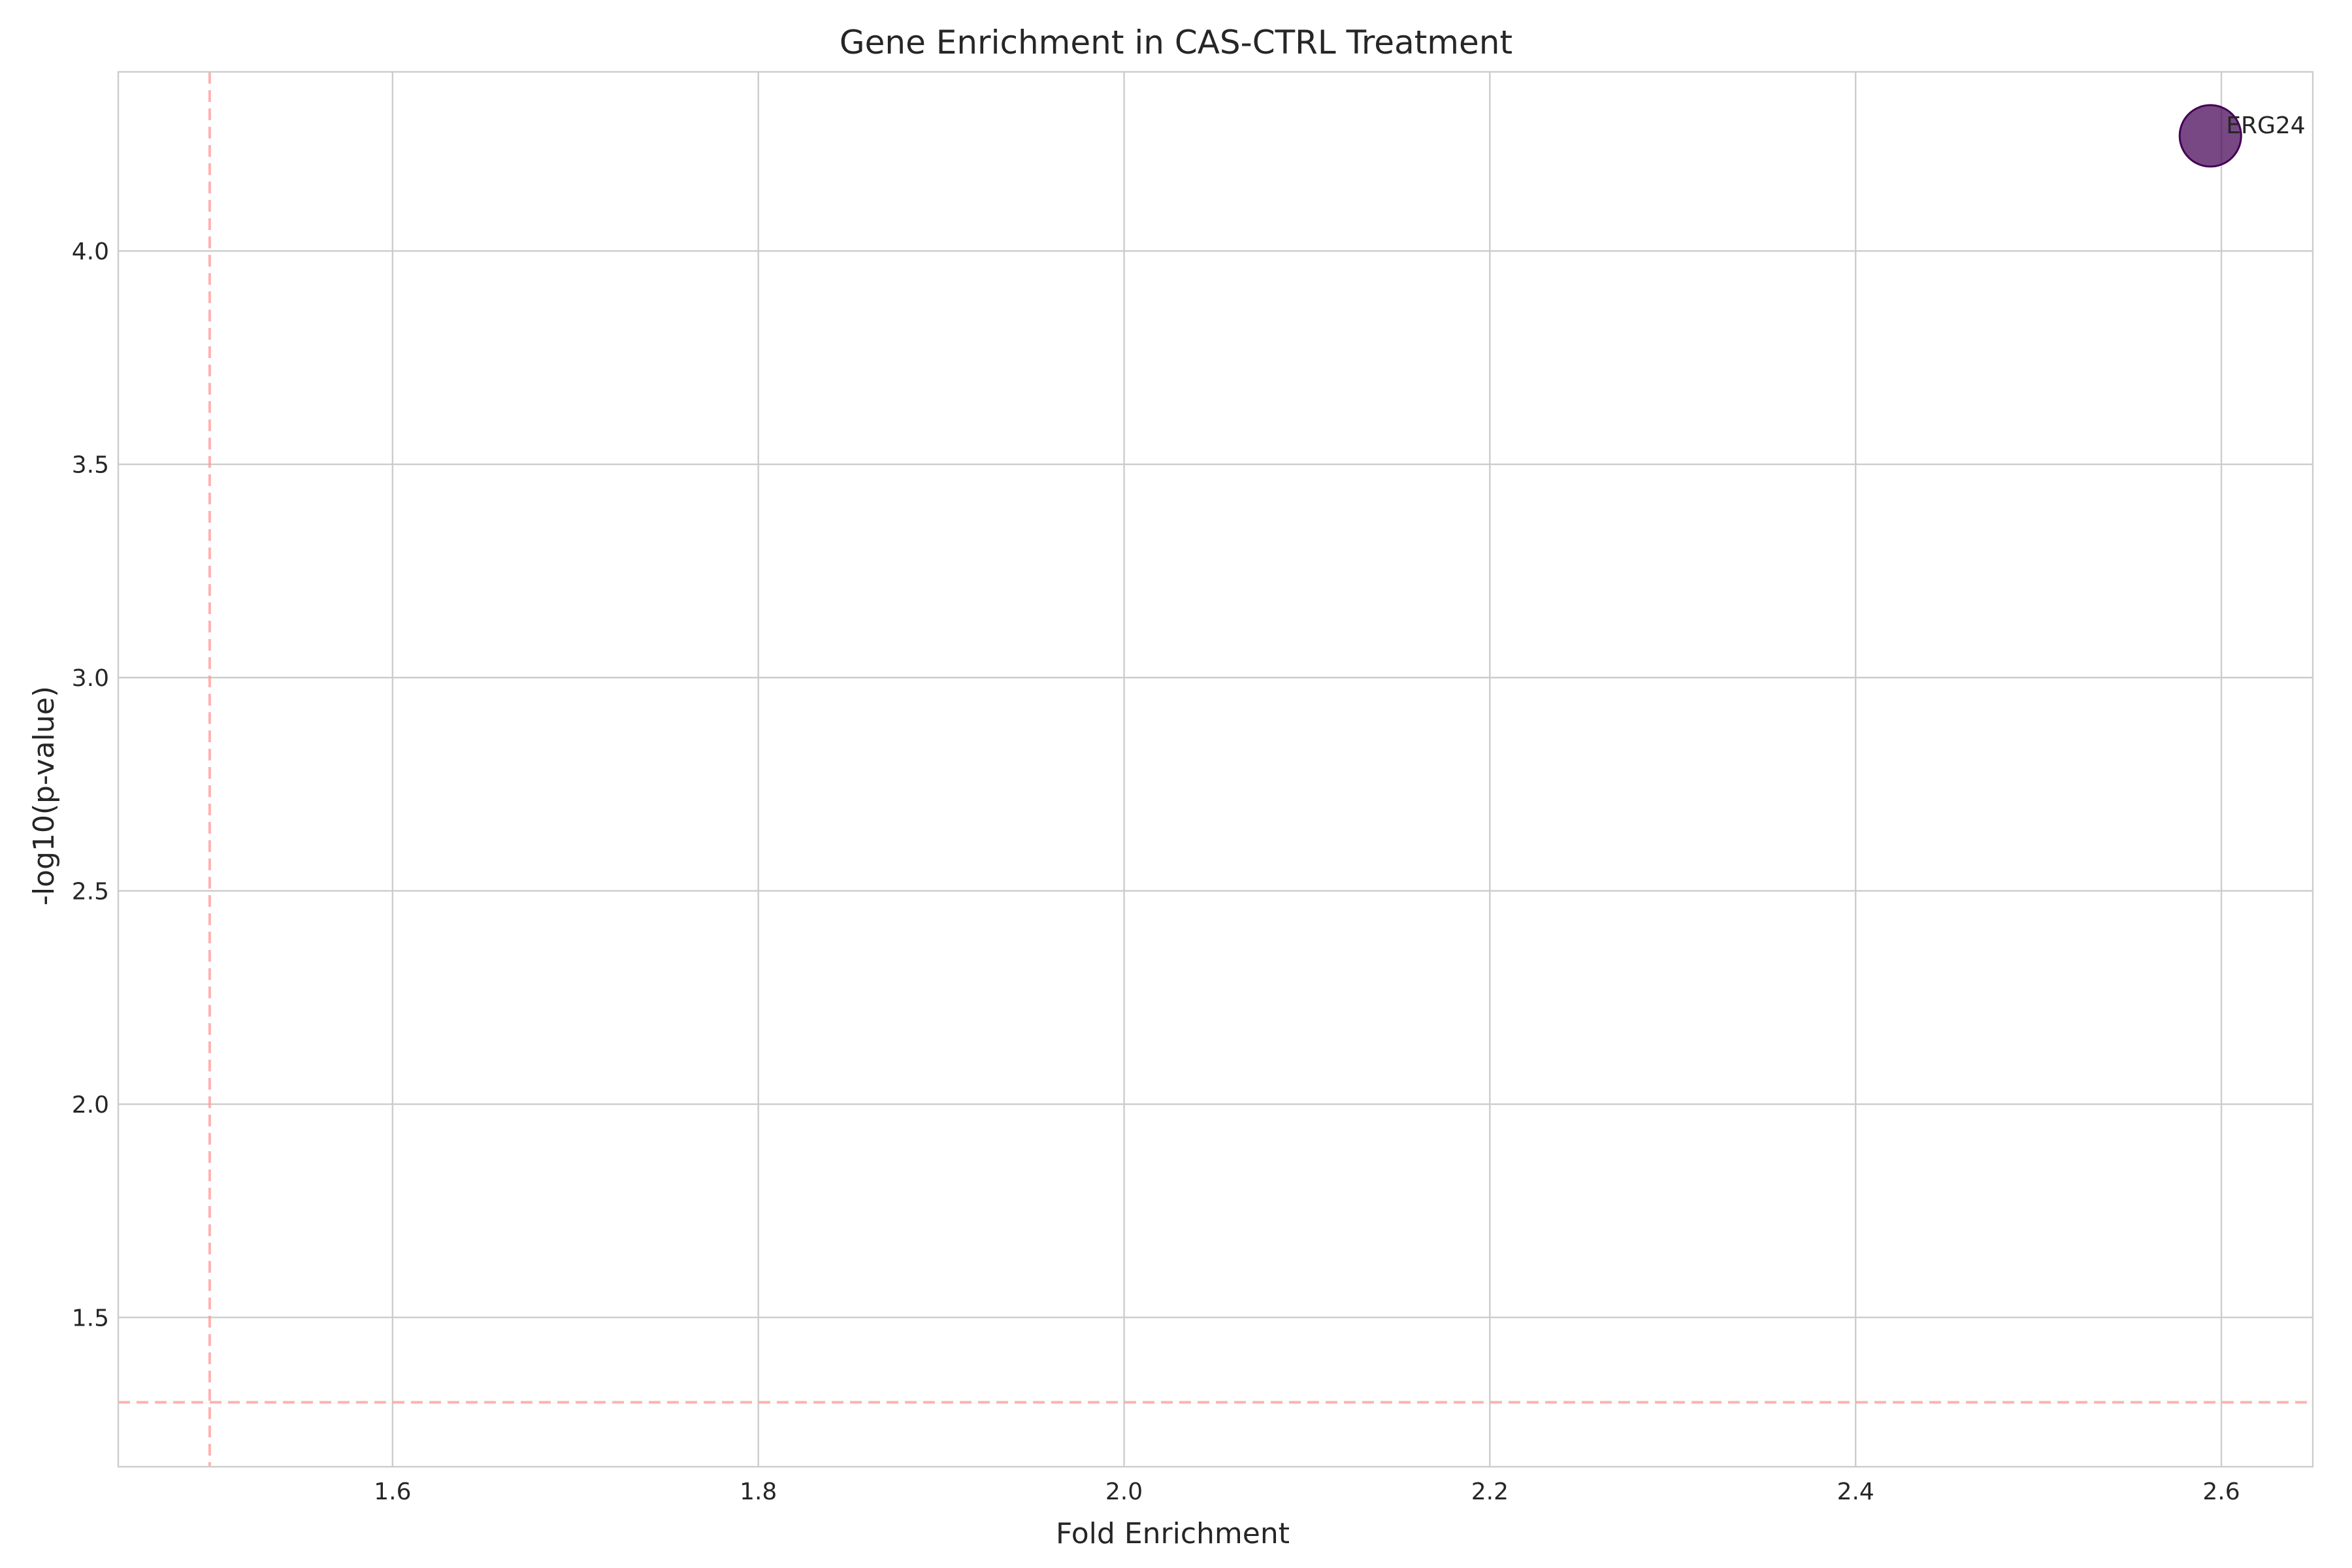  What do you see at coordinates (758, 1491) in the screenshot?
I see `x-tick-label: 1.8` at bounding box center [758, 1491].